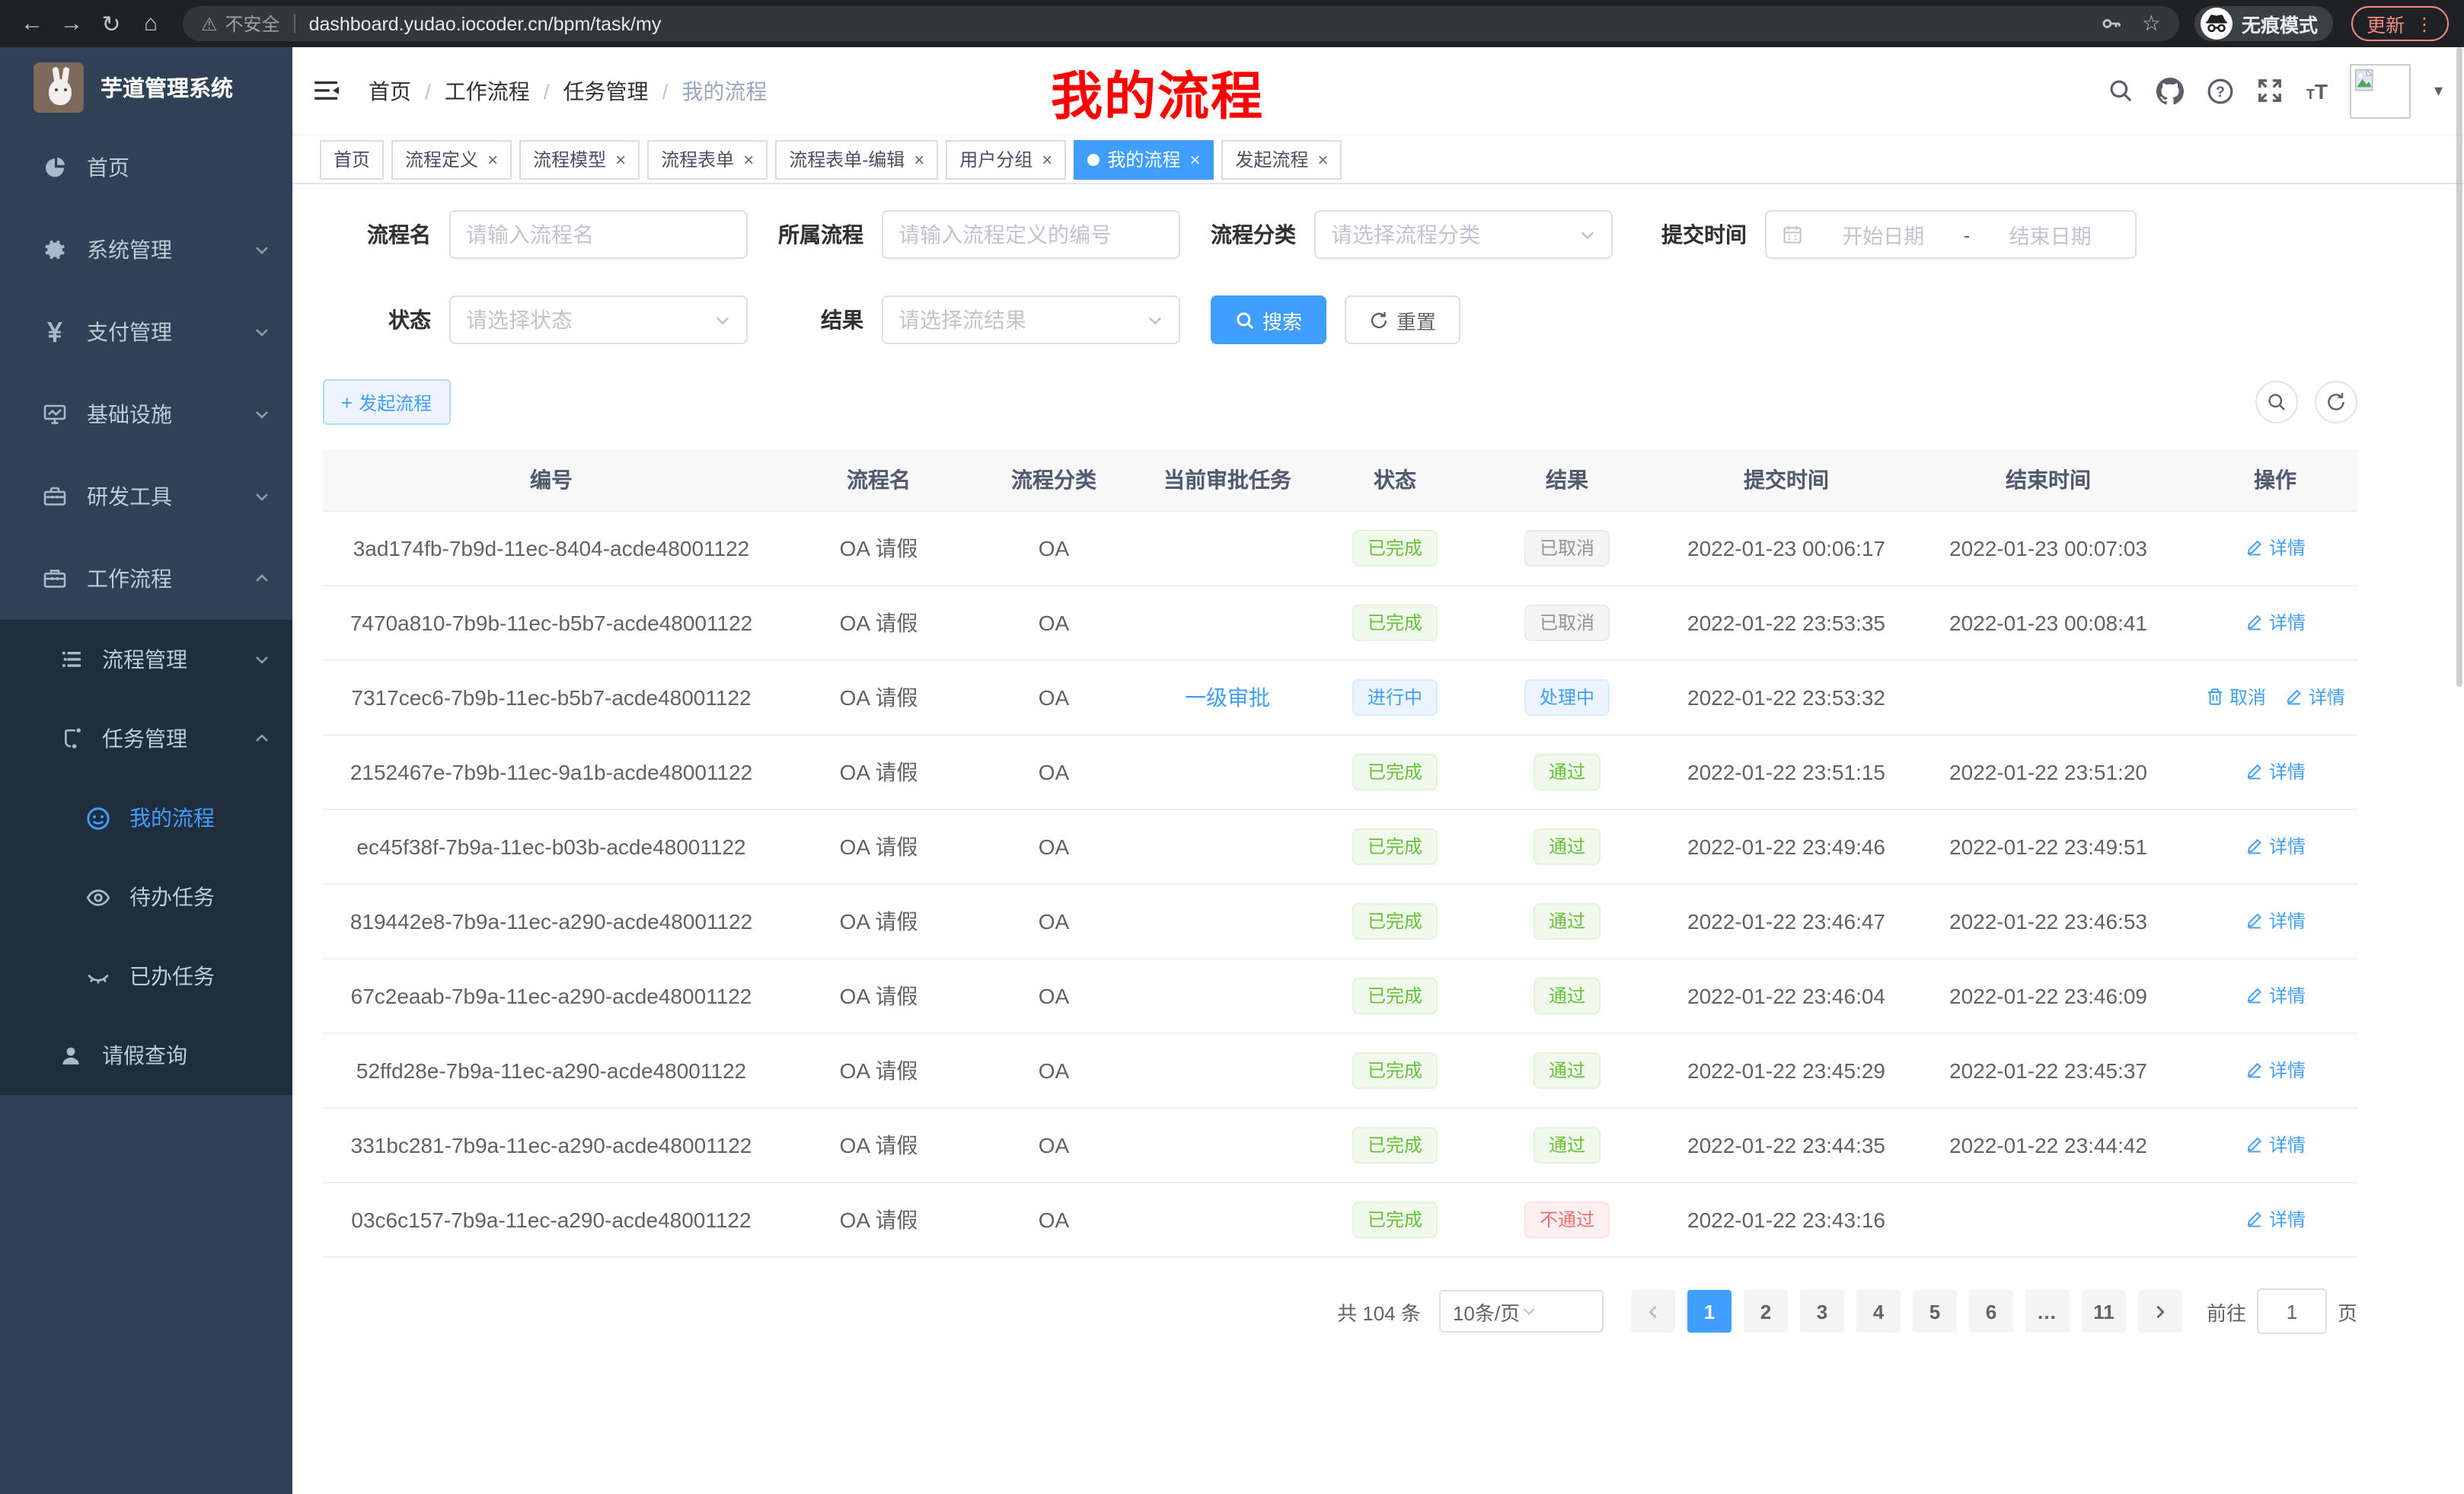 Image resolution: width=2464 pixels, height=1494 pixels. What do you see at coordinates (1934, 1311) in the screenshot?
I see `page-button-5: 5` at bounding box center [1934, 1311].